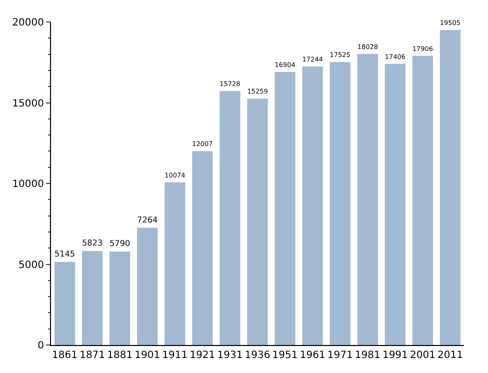 The width and height of the screenshot is (488, 373). I want to click on x-tick-label: 1931, so click(230, 355).